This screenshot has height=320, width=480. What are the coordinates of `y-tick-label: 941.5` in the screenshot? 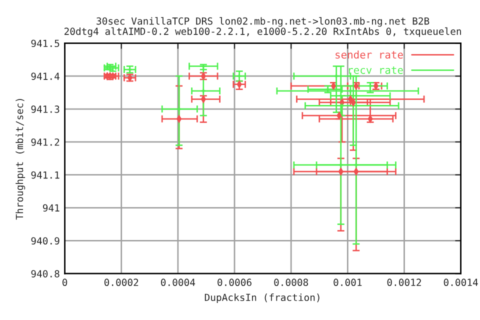 It's located at (45, 44).